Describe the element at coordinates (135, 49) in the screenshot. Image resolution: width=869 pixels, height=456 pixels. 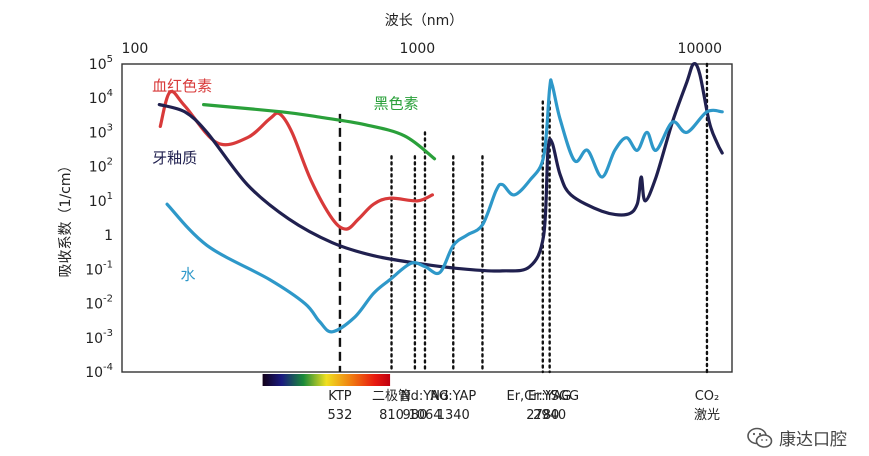
I see `x-tick-label: 100` at that location.